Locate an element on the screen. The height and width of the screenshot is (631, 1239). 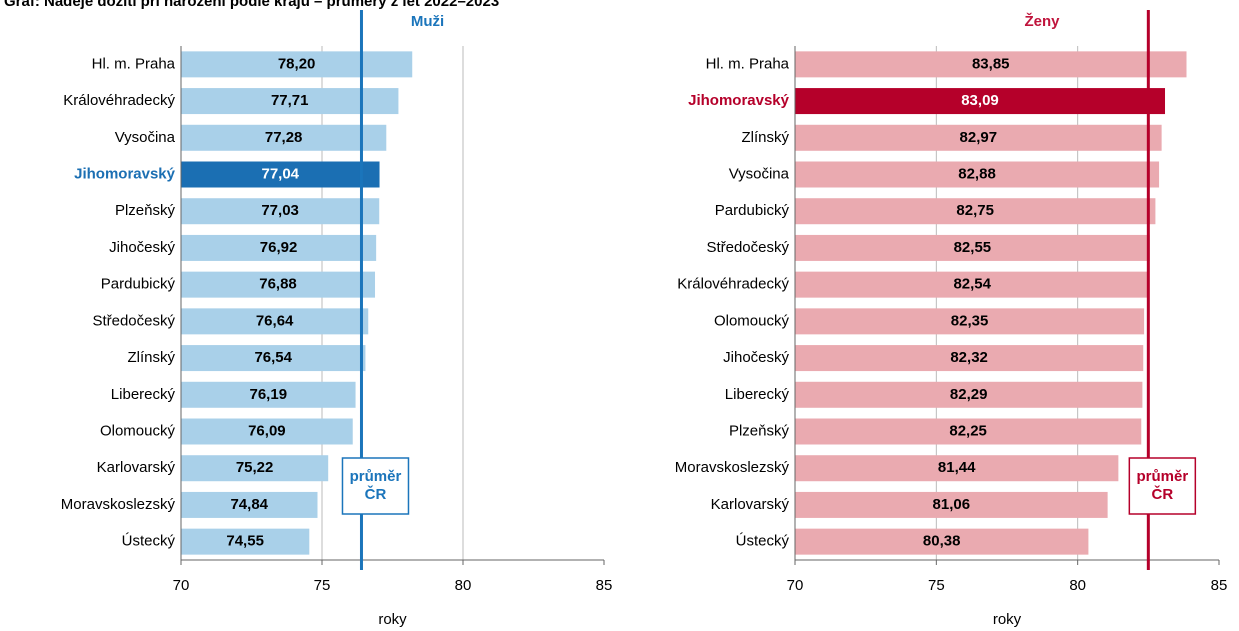
value-label: 76,19 is located at coordinates (269, 394).